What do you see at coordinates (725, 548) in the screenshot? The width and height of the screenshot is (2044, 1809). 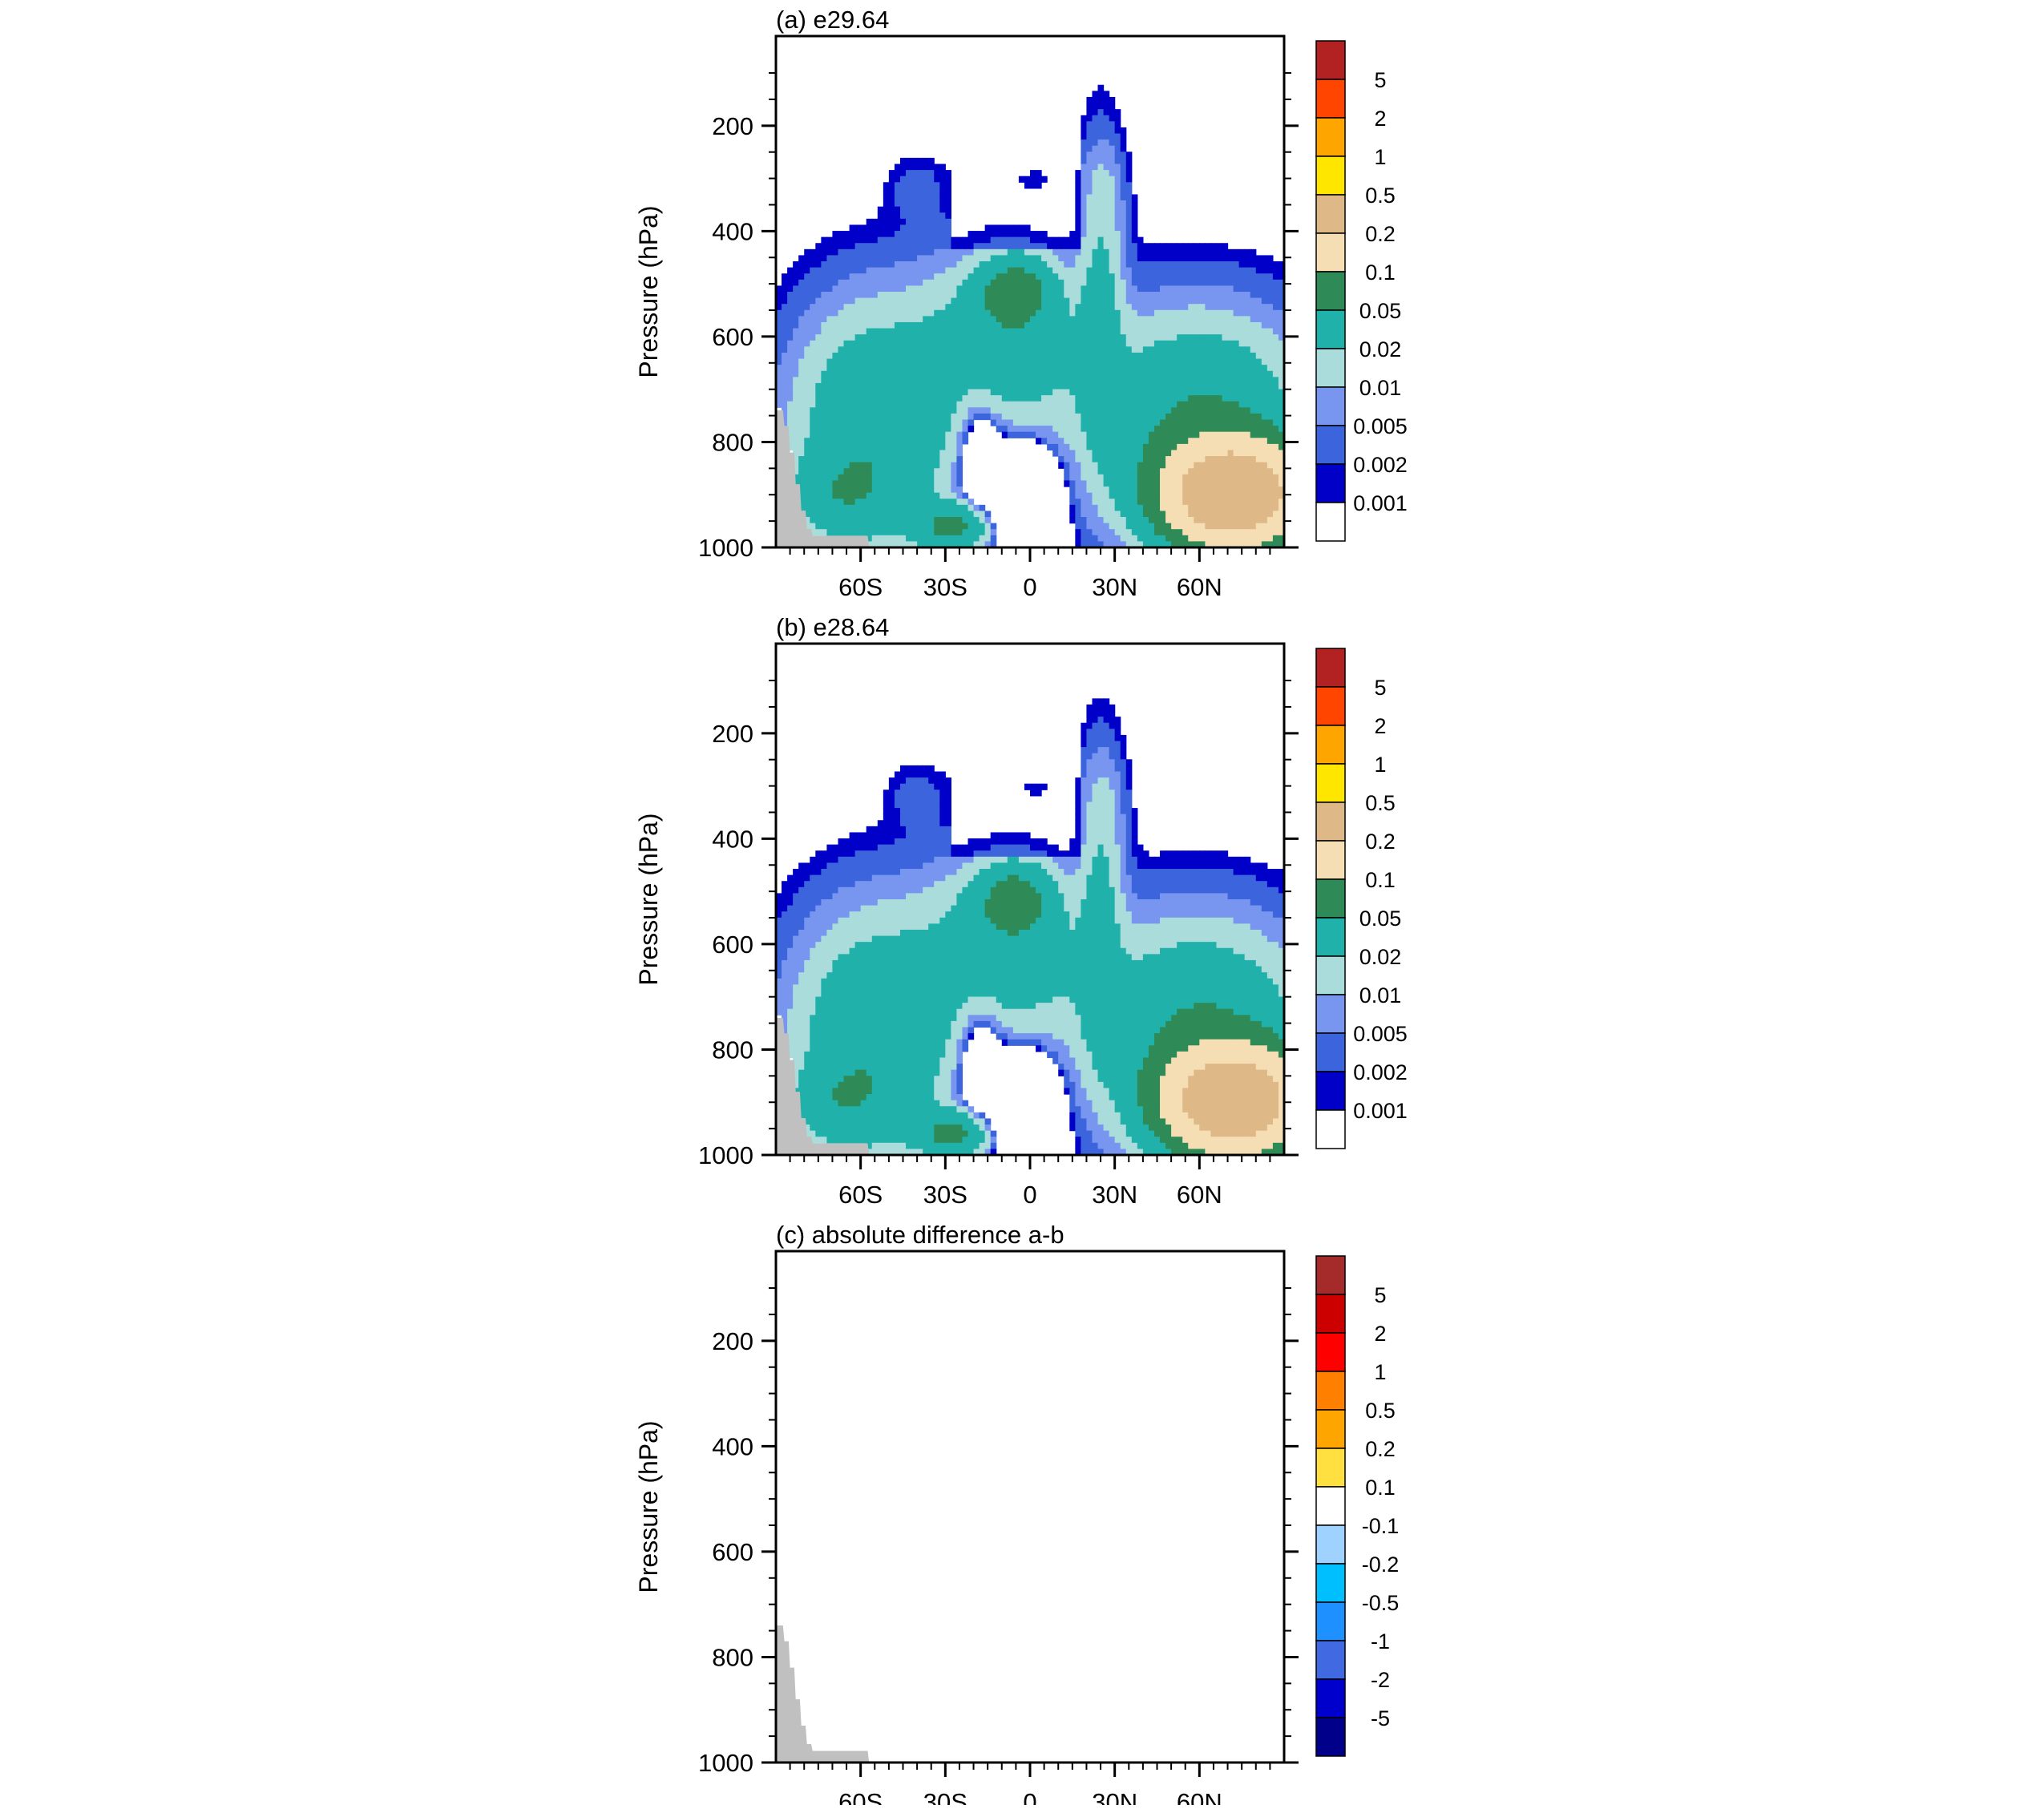 I see `y-tick-label: 1000` at bounding box center [725, 548].